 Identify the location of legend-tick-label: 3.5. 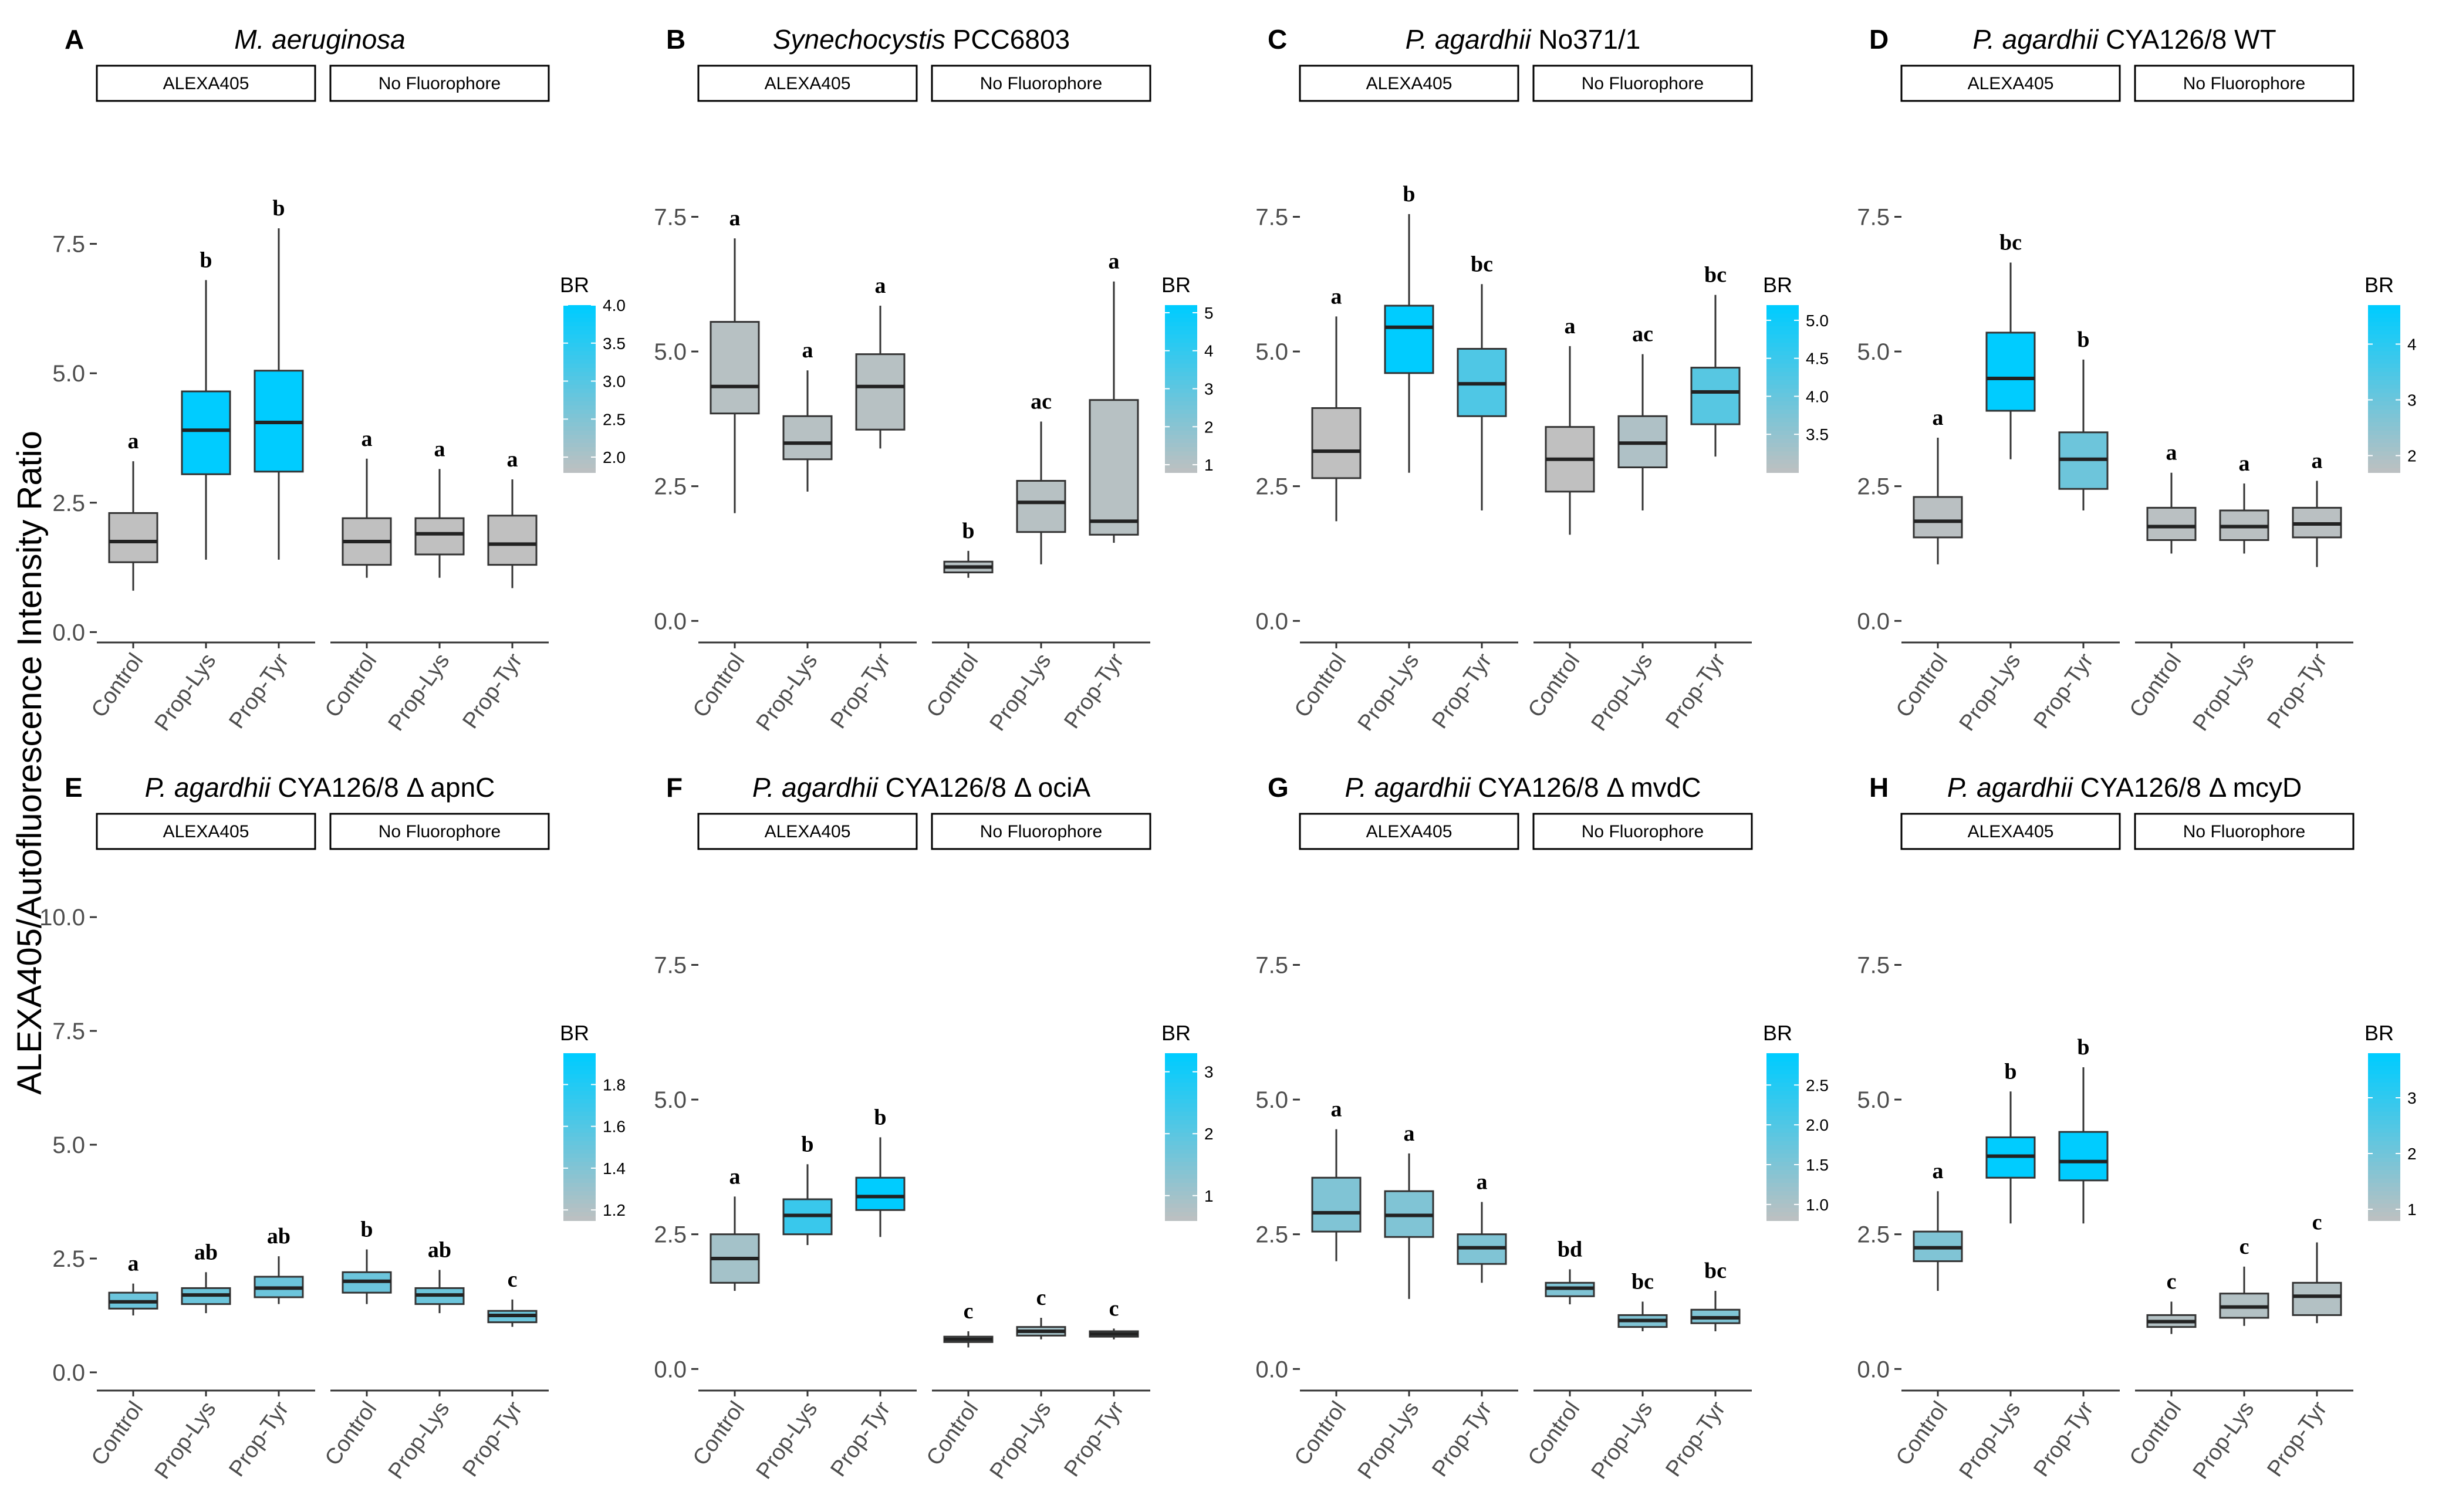
(1817, 434).